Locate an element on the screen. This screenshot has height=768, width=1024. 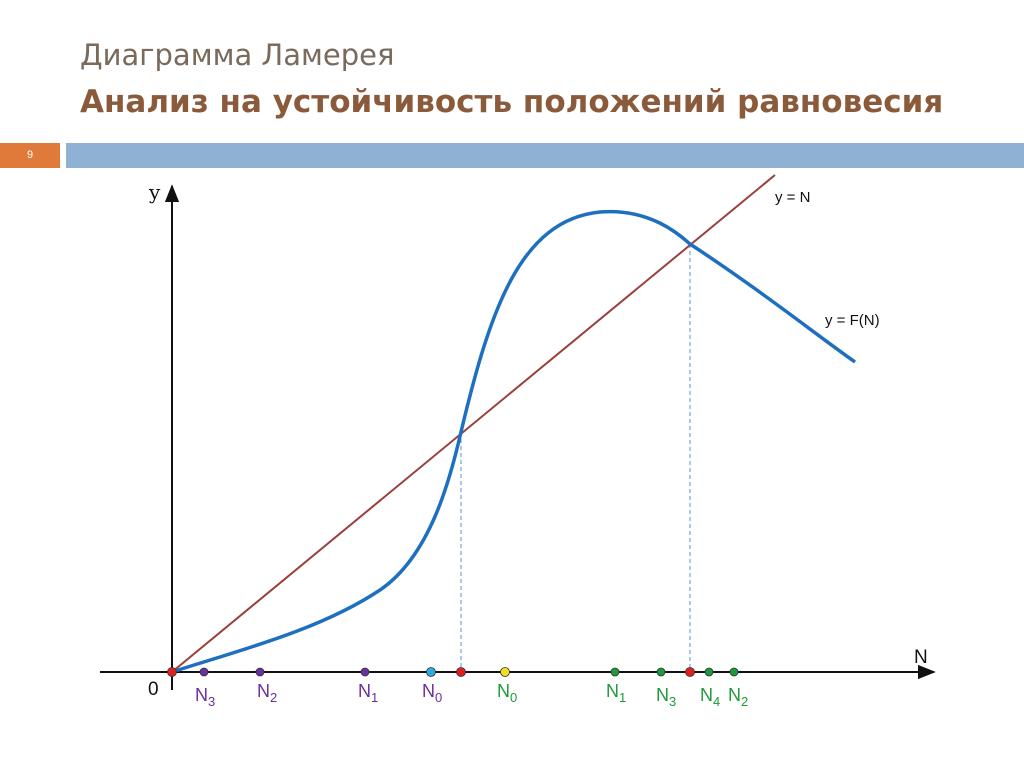
origin-label: 0 is located at coordinates (153, 689).